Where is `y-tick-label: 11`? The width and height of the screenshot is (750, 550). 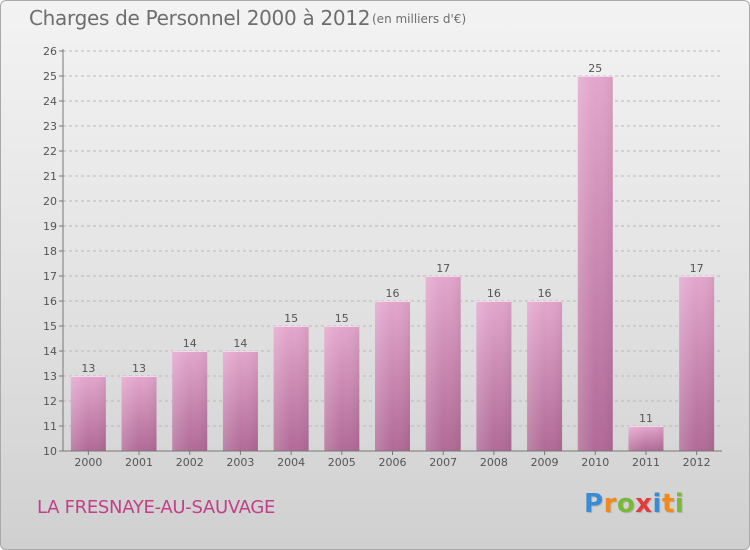 y-tick-label: 11 is located at coordinates (50, 426).